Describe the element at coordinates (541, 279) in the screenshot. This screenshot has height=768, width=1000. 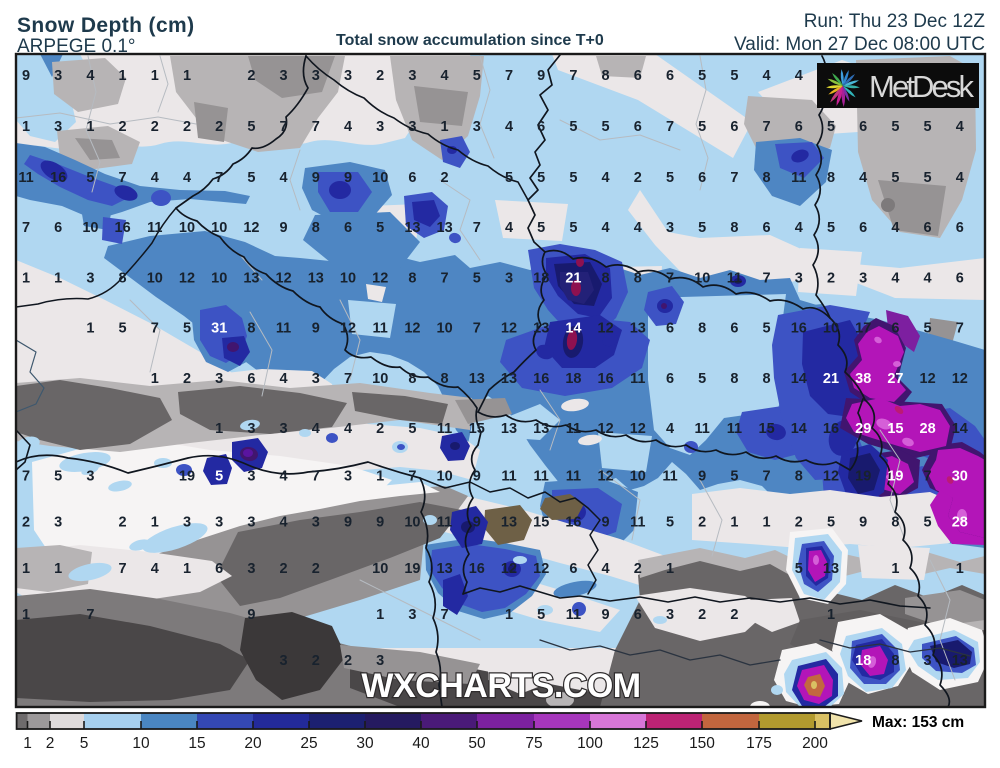
I see `svg-text: 18` at that location.